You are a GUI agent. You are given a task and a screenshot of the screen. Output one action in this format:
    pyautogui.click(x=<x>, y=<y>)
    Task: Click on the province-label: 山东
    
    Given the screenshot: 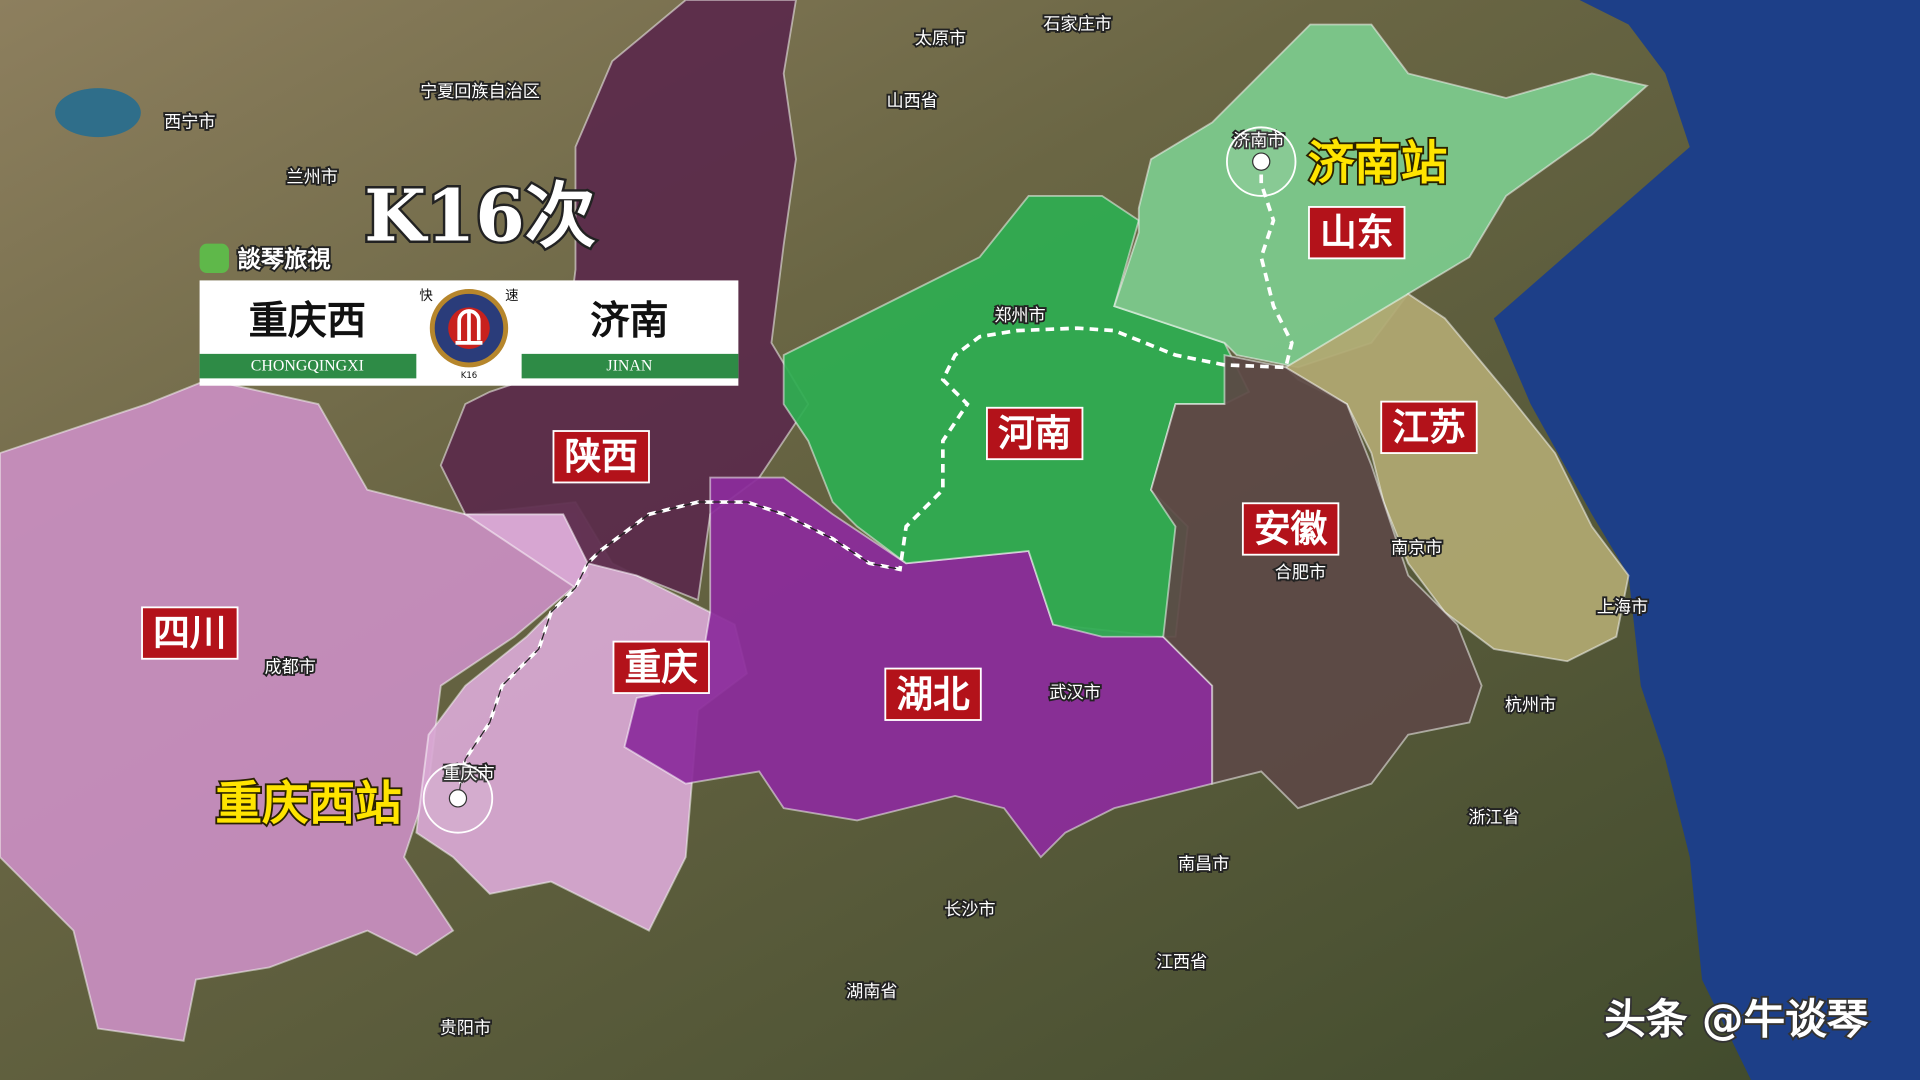 What is the action you would take?
    pyautogui.click(x=1356, y=232)
    